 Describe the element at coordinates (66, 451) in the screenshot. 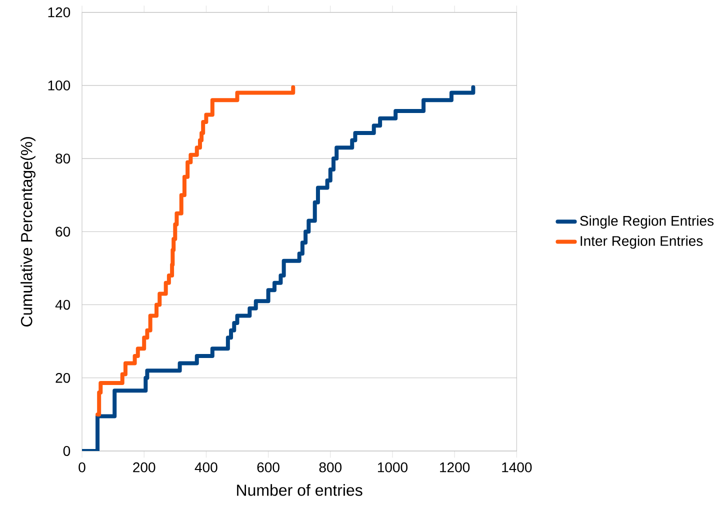

I see `y-tick-label: 0` at that location.